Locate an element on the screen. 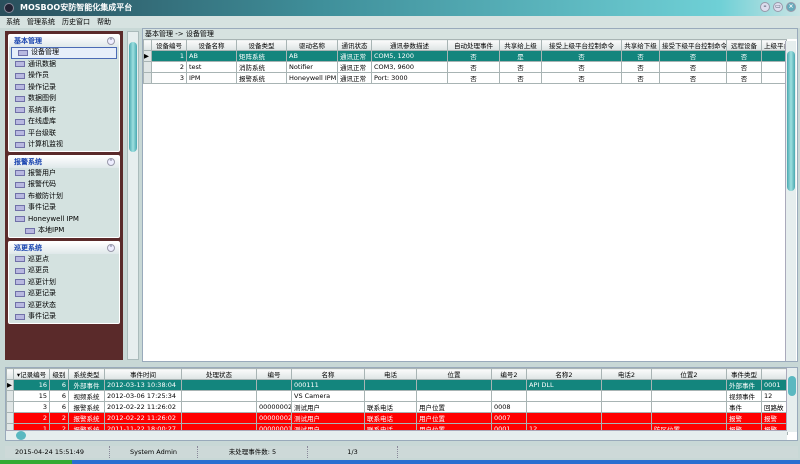 Image resolution: width=800 pixels, height=464 pixels. sidebar-item: 平台级联 is located at coordinates (64, 134).